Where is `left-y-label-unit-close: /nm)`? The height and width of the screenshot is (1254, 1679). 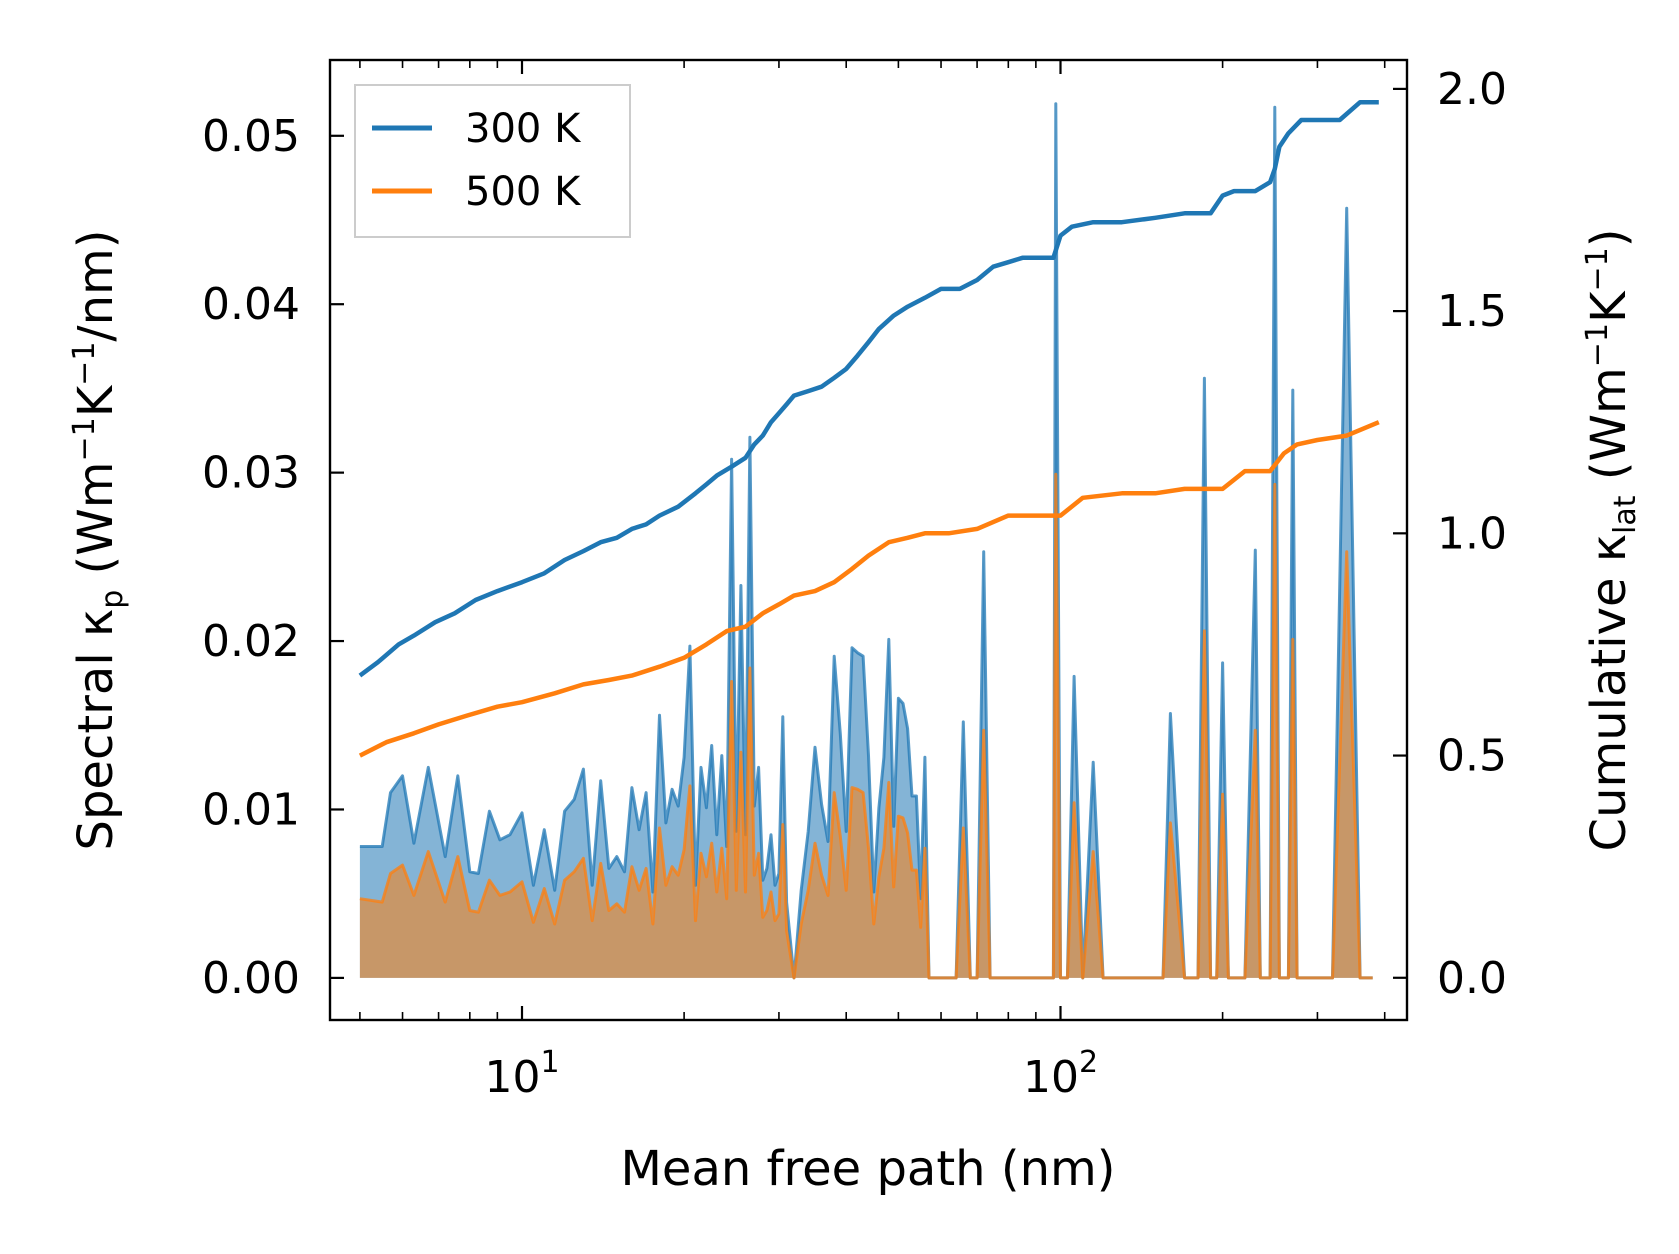 left-y-label-unit-close: /nm) is located at coordinates (96, 286).